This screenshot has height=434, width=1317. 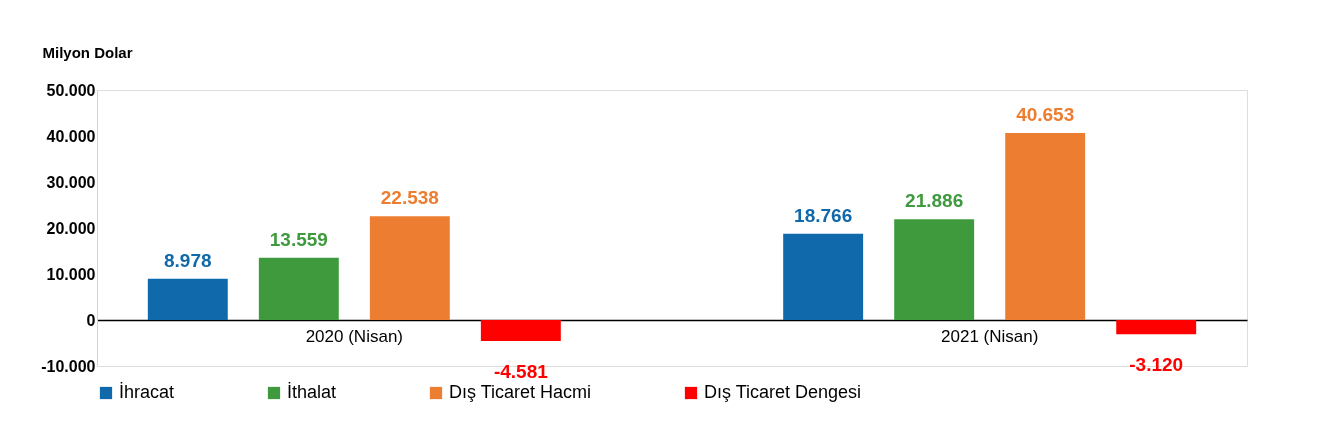 What do you see at coordinates (68, 366) in the screenshot?
I see `y-tick-label: -10.000` at bounding box center [68, 366].